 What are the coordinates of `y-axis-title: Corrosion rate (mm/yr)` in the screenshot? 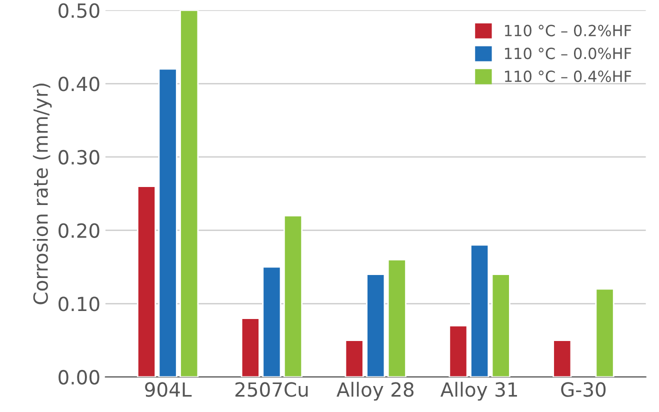 It's located at (42, 194).